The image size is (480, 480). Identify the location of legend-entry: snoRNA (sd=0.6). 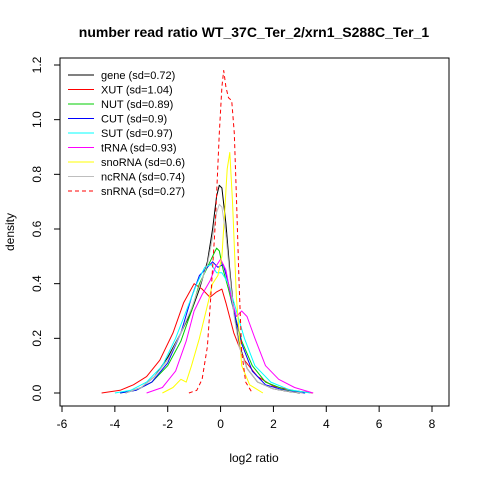
(143, 163).